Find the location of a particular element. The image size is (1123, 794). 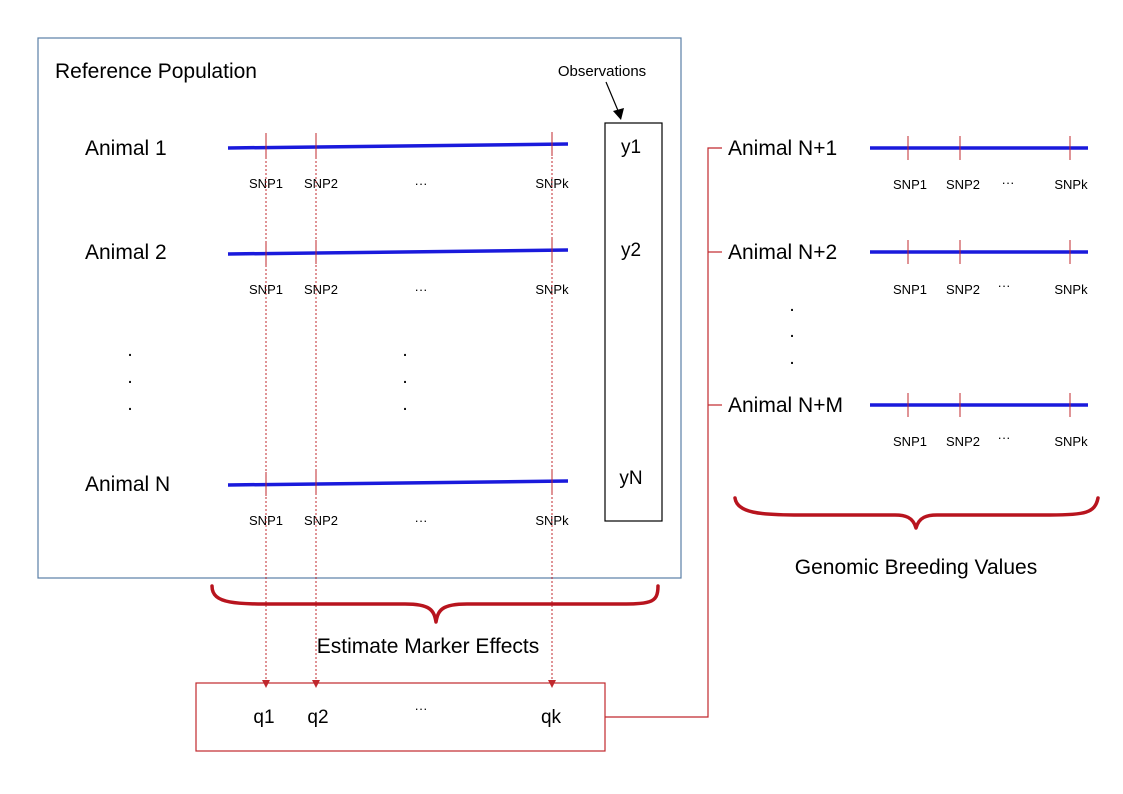

effect-value: q1 is located at coordinates (263, 717).